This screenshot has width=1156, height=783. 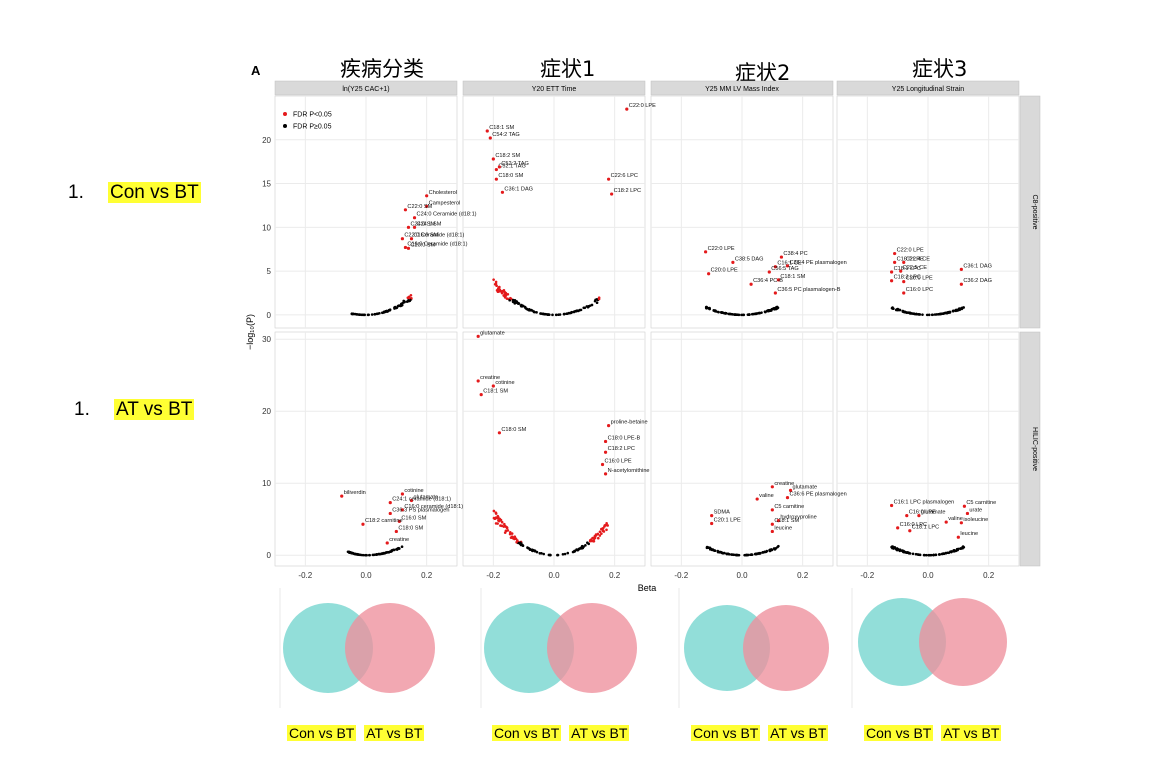 What do you see at coordinates (940, 69) in the screenshot?
I see `column-title-4: 症状3` at bounding box center [940, 69].